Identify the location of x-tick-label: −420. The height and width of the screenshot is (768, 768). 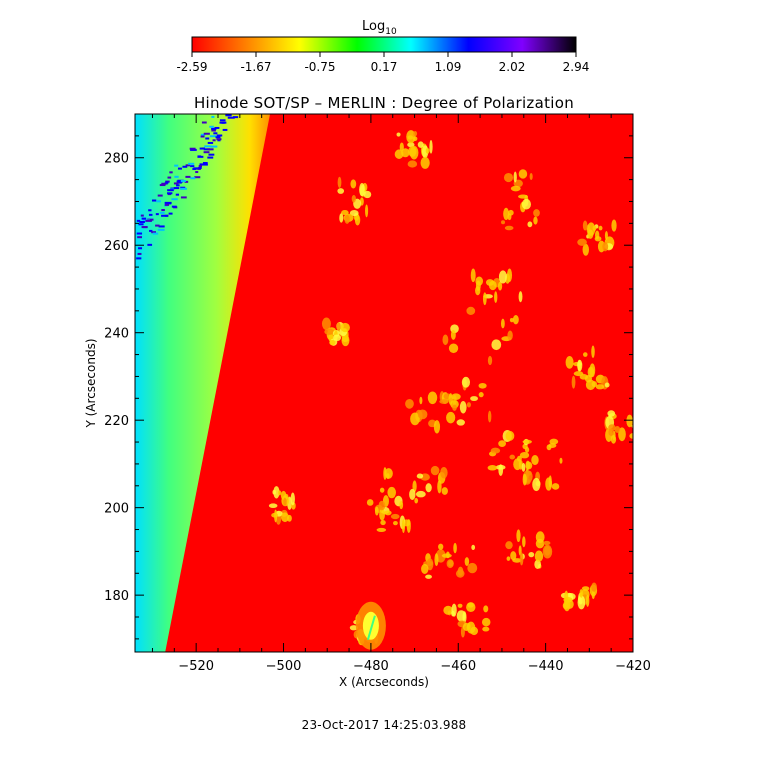
(633, 666).